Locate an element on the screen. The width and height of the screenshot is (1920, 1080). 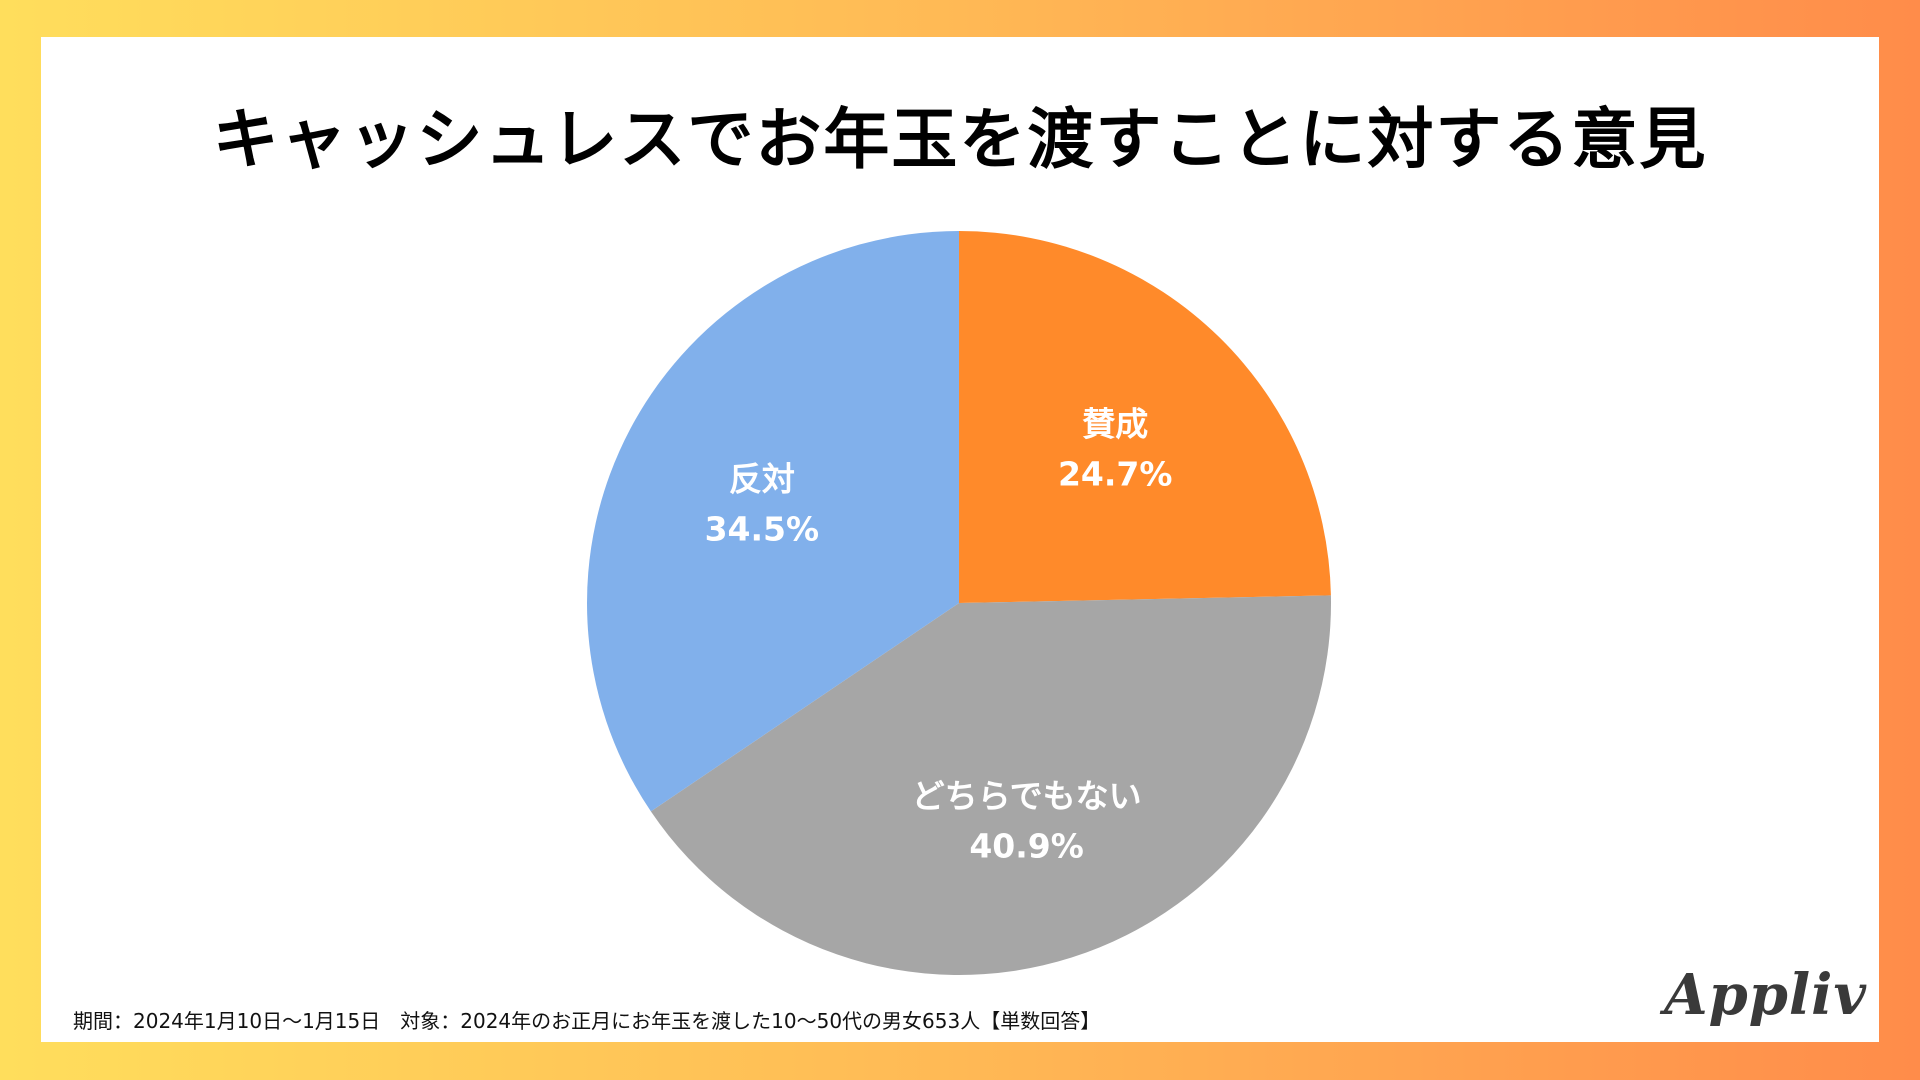
brand-logo: Appliv is located at coordinates (1765, 995).